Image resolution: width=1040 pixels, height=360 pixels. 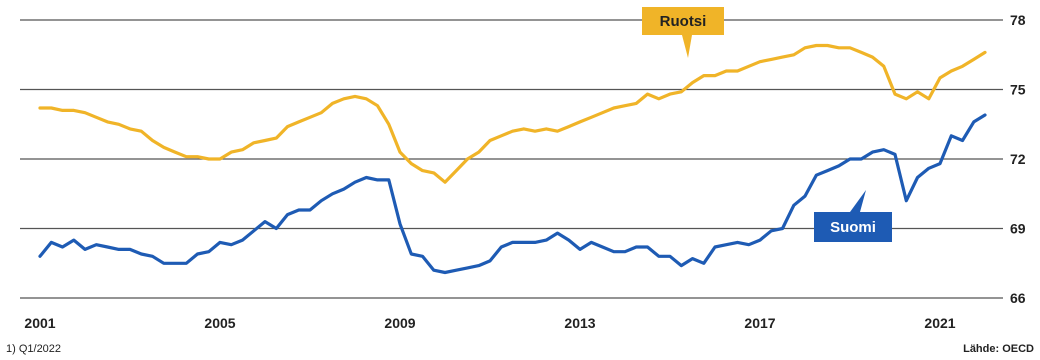 What do you see at coordinates (219, 323) in the screenshot?
I see `x-tick-label-2005: 2005` at bounding box center [219, 323].